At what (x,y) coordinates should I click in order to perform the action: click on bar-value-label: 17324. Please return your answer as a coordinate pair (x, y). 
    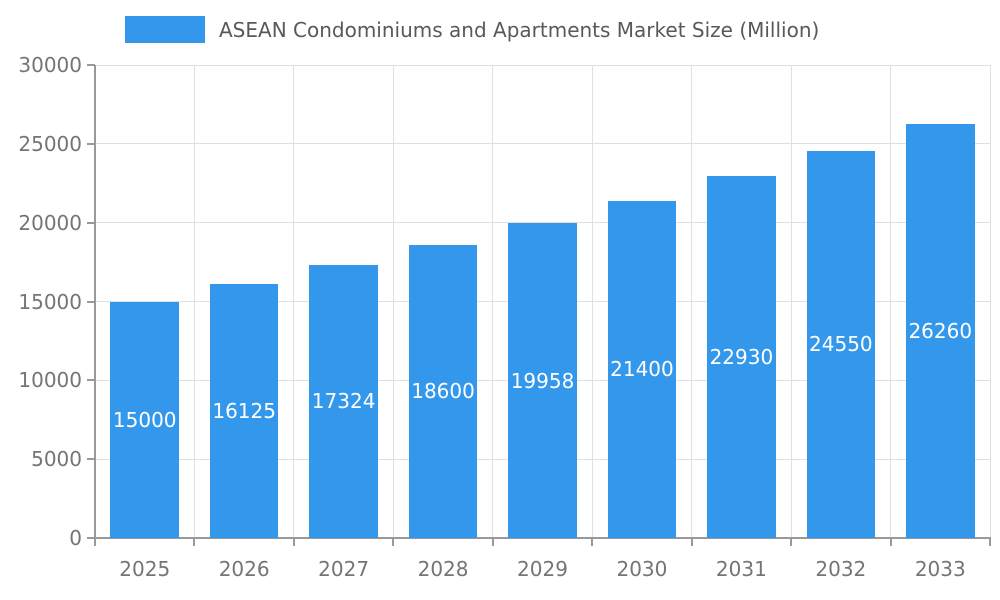
    Looking at the image, I should click on (343, 401).